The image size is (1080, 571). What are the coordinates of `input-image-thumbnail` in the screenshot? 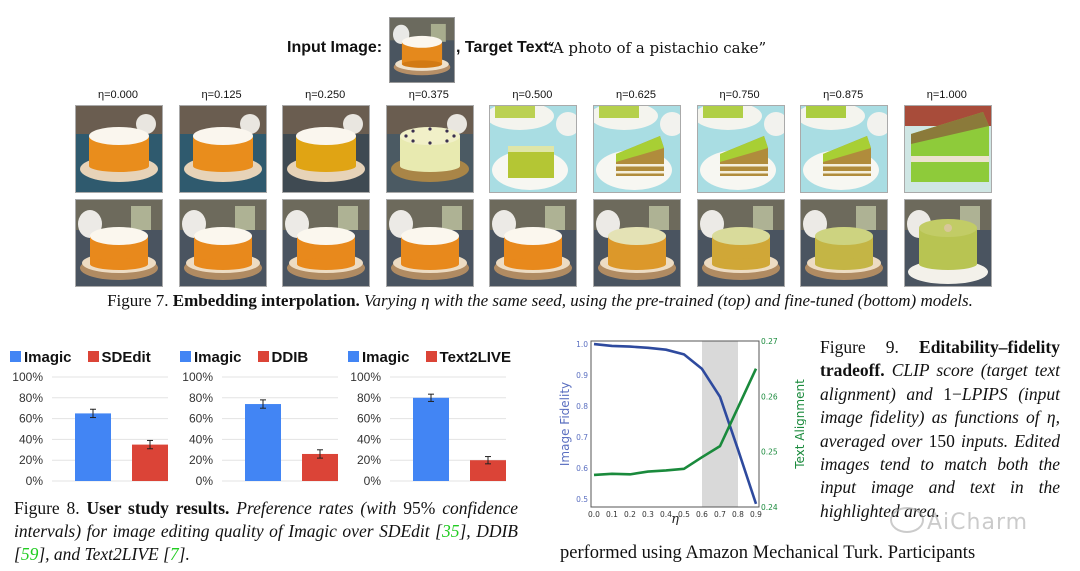 It's located at (422, 50).